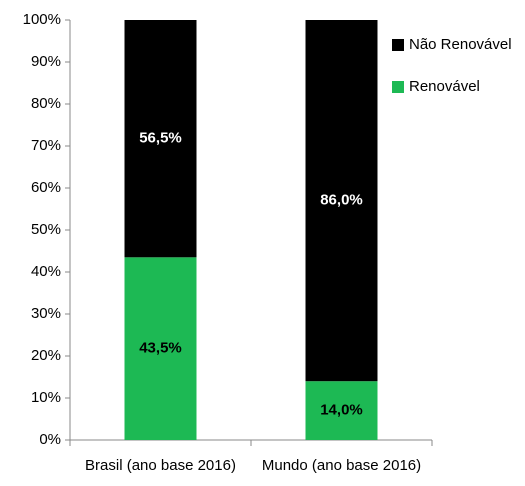 The height and width of the screenshot is (486, 525). I want to click on y-tick-label: 80%, so click(46, 103).